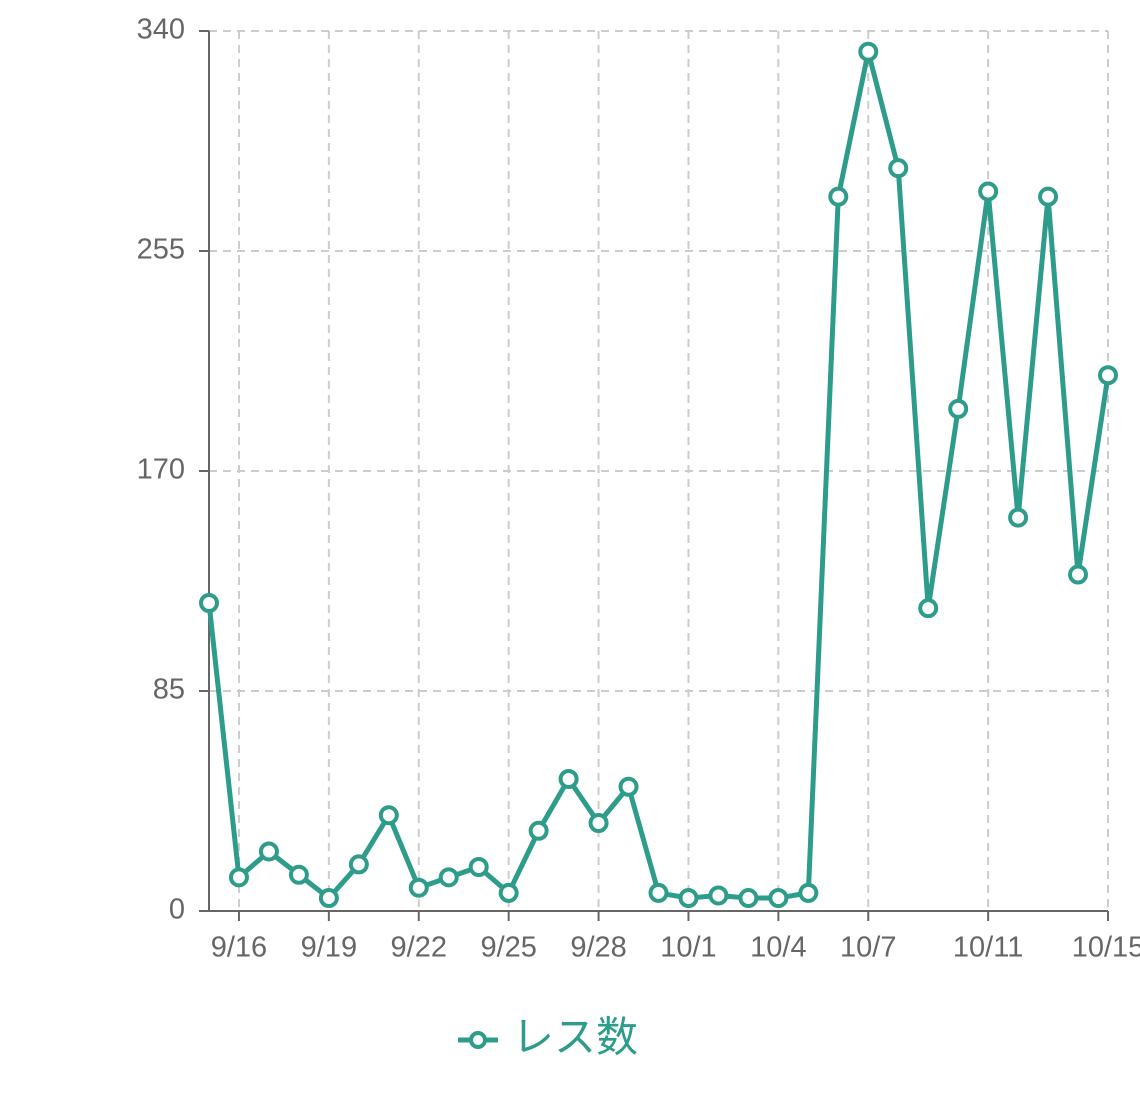 The image size is (1140, 1104). I want to click on legend-label: レス数, so click(575, 1037).